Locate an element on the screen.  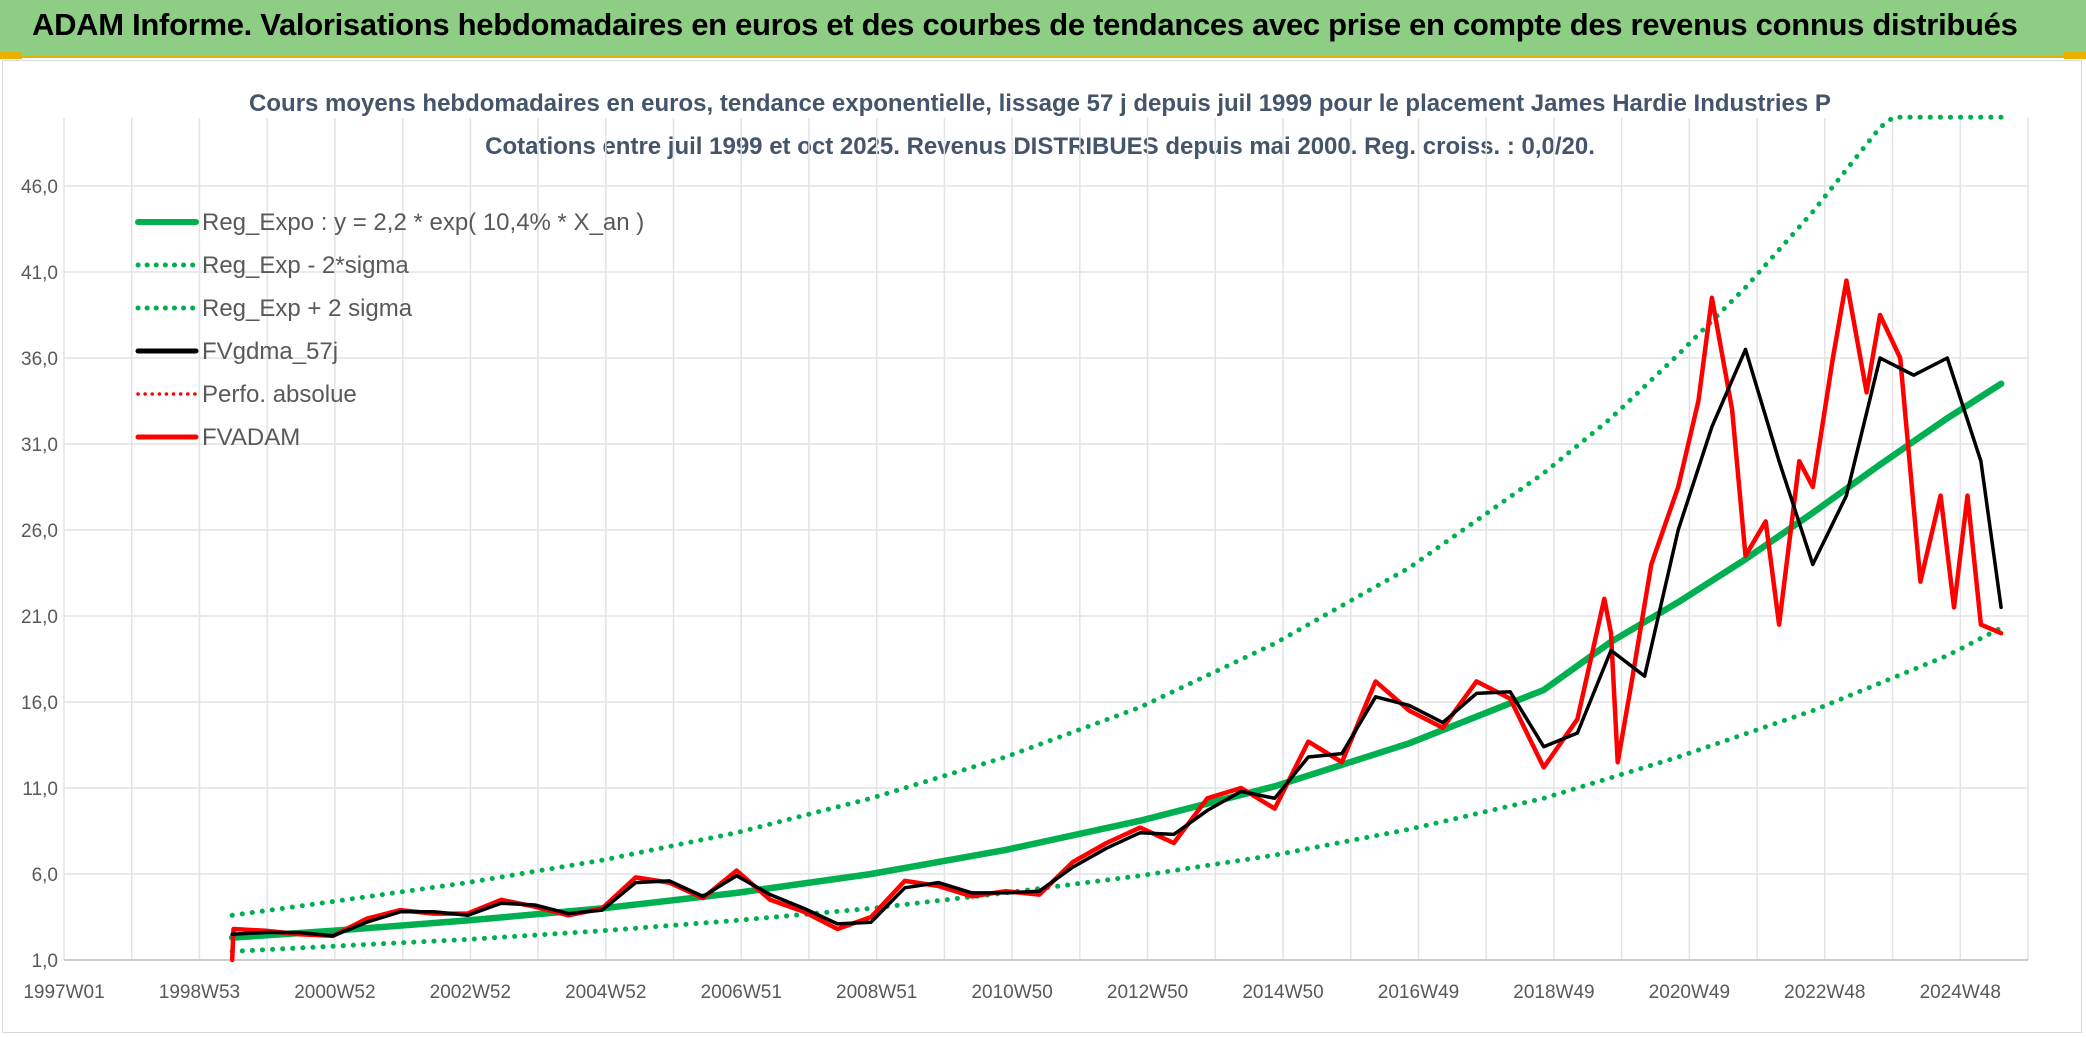
y-tick-label: 46,0 is located at coordinates (39, 187).